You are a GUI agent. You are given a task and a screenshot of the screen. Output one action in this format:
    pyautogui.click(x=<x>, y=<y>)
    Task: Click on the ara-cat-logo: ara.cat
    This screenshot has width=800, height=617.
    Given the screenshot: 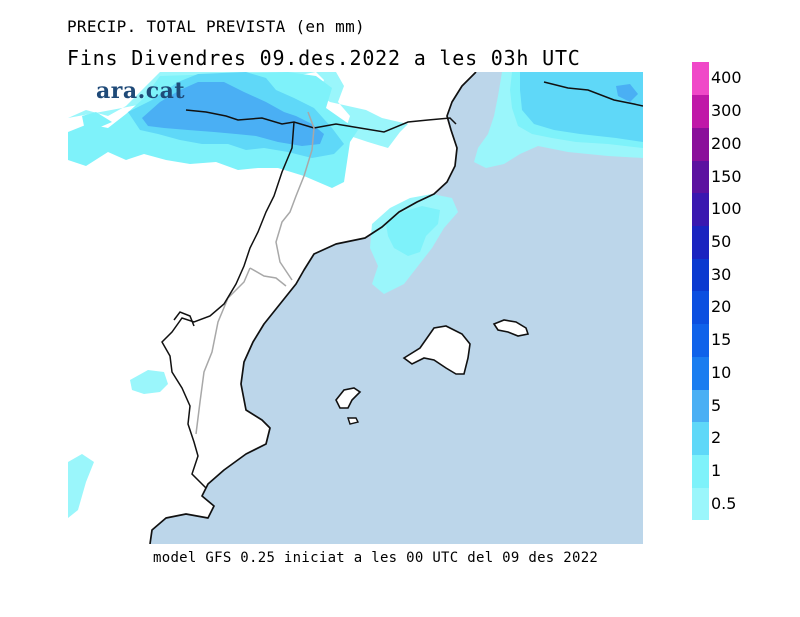 What is the action you would take?
    pyautogui.click(x=141, y=91)
    